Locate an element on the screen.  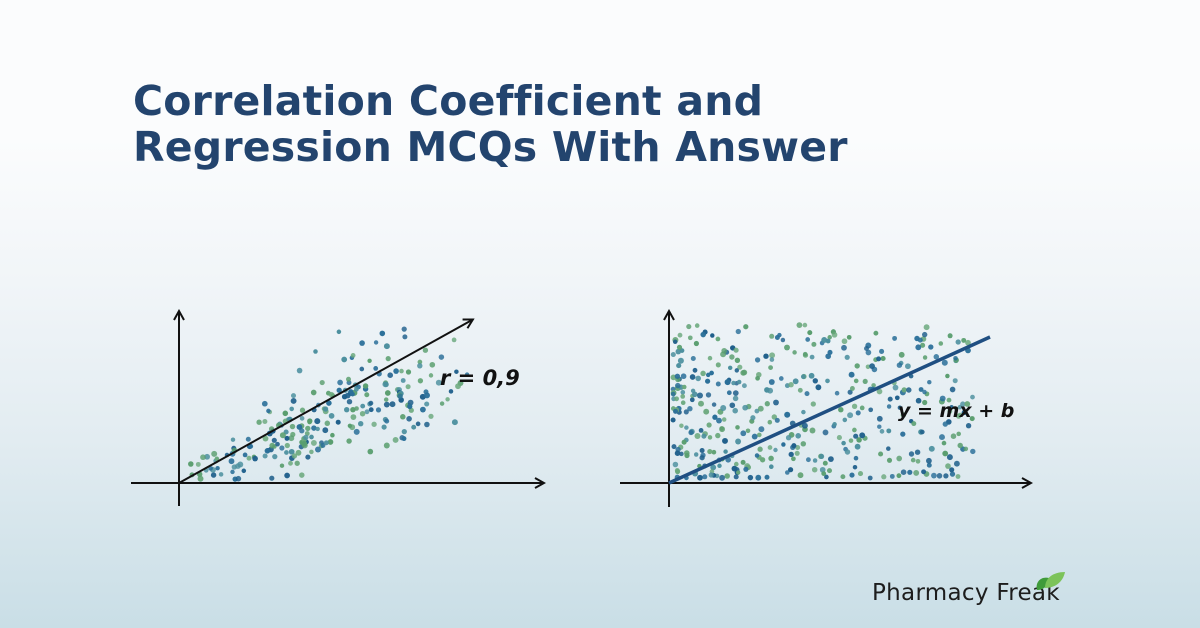
trend-arrow-left is located at coordinates (325, 402).